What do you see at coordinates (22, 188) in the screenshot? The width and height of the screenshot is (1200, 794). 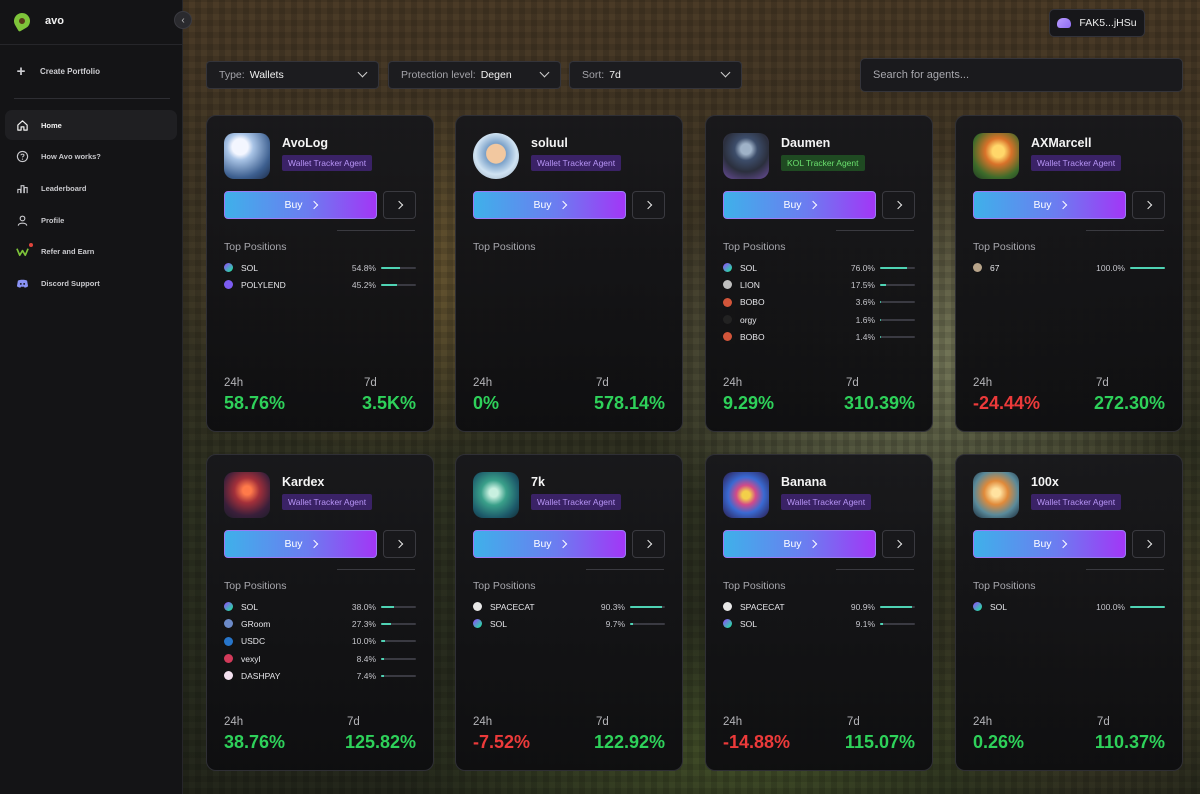 I see `leaderboard-icon` at bounding box center [22, 188].